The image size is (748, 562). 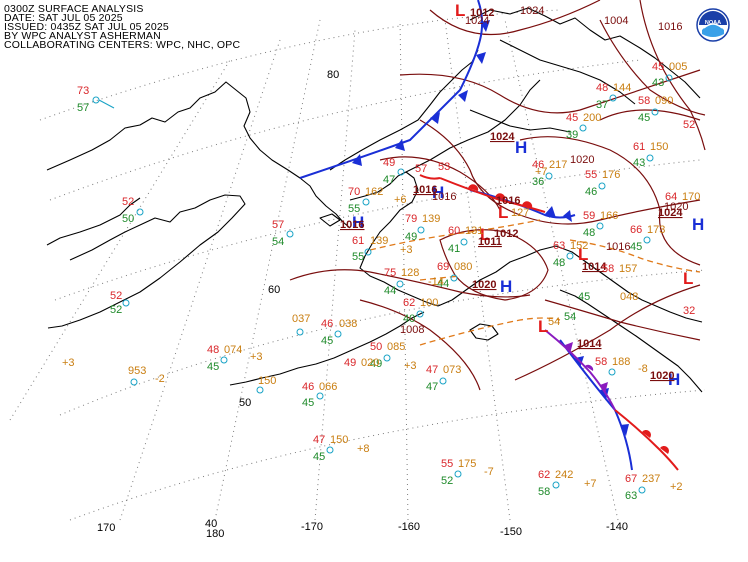 I want to click on high-symbol: H, so click(x=698, y=224).